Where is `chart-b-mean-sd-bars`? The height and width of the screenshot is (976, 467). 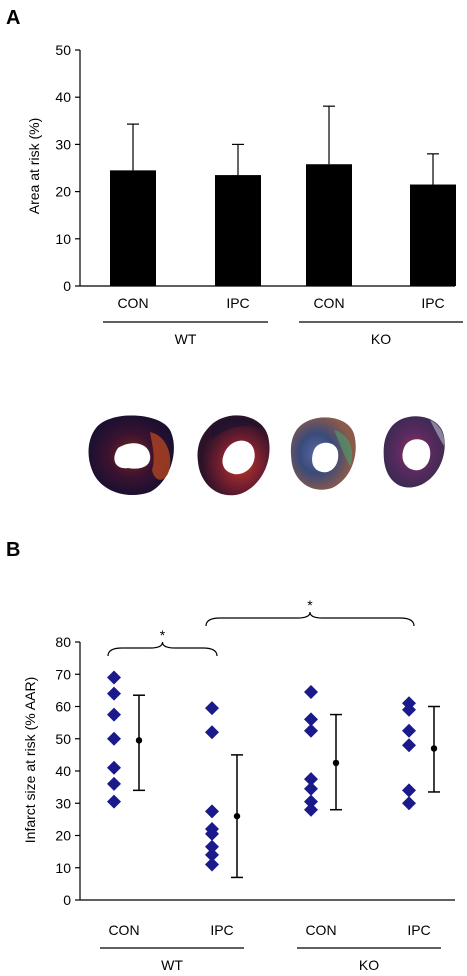
chart-b-mean-sd-bars is located at coordinates (286, 786).